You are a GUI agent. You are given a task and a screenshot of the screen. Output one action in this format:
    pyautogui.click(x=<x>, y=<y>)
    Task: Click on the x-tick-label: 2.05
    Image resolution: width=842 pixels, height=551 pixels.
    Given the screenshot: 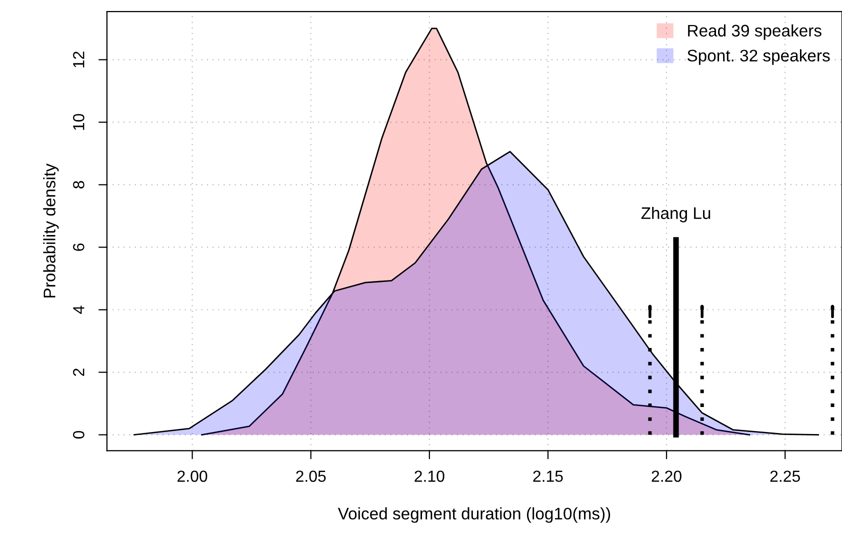 What is the action you would take?
    pyautogui.click(x=311, y=476)
    